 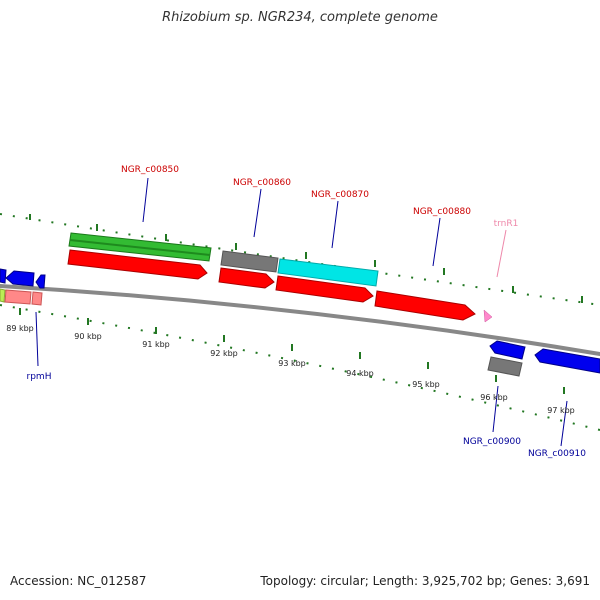 I want to click on gene-features-outer, so click(x=223, y=259).